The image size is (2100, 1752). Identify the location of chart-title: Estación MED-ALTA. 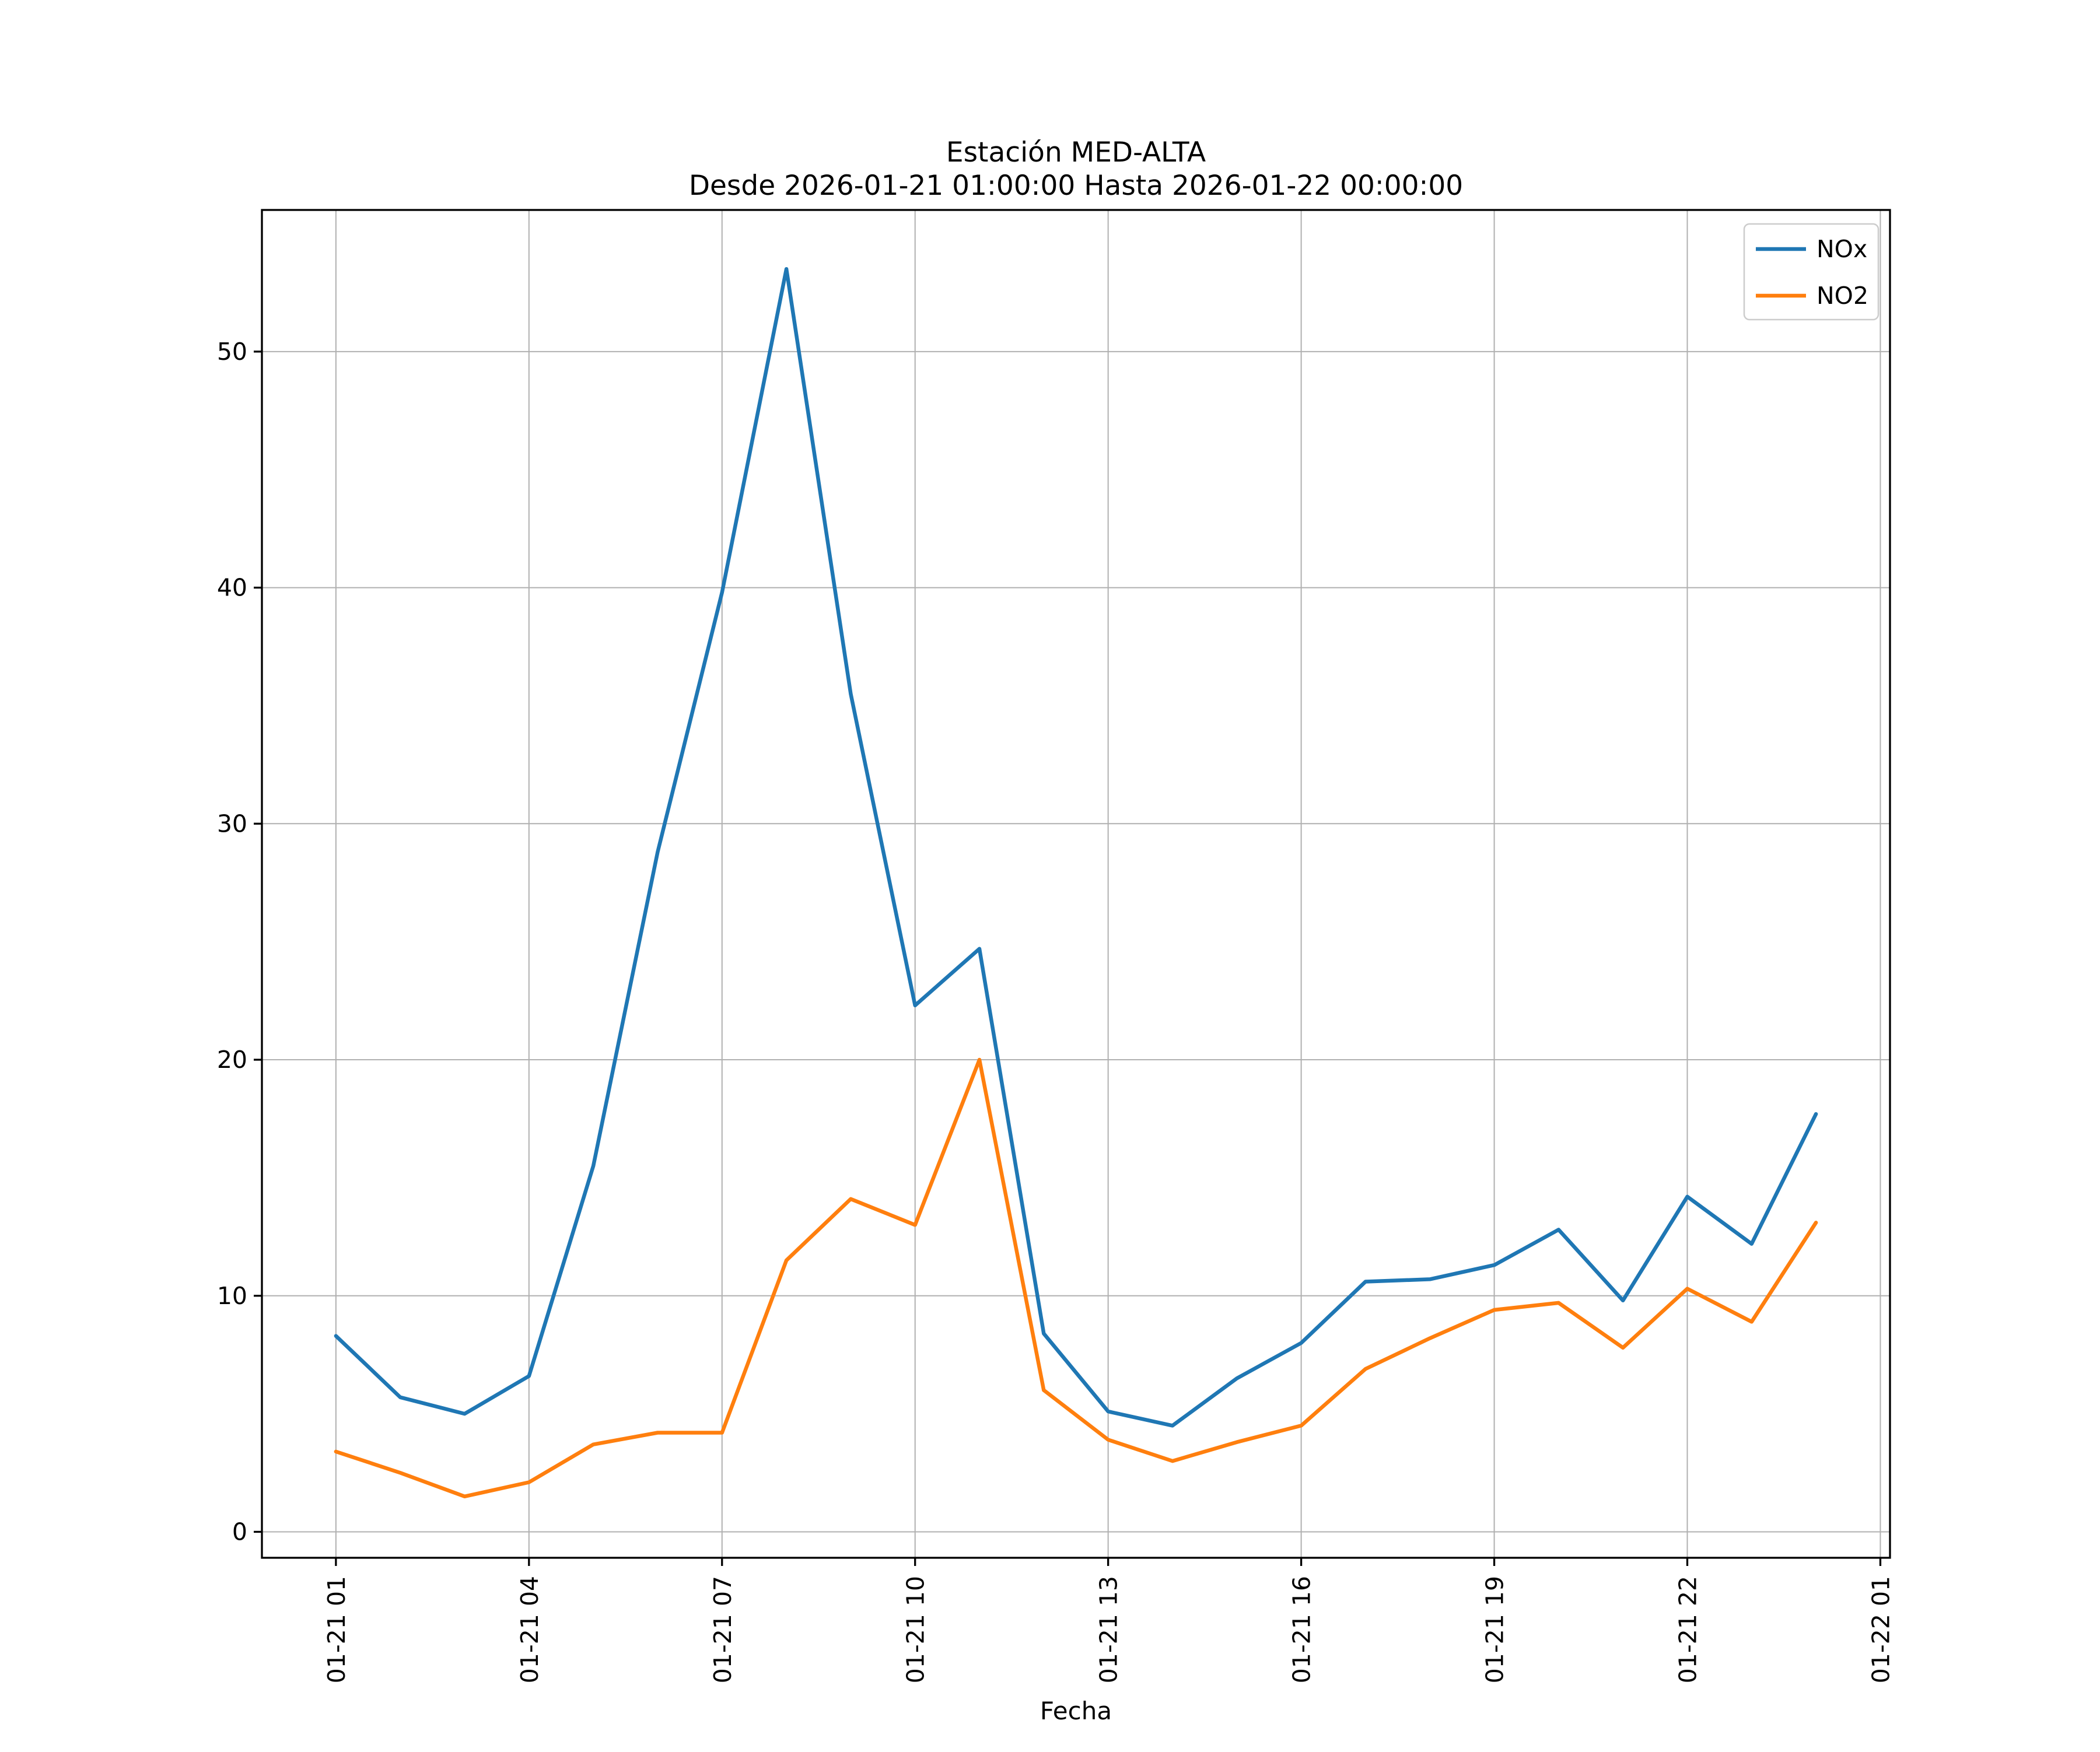
(1076, 153).